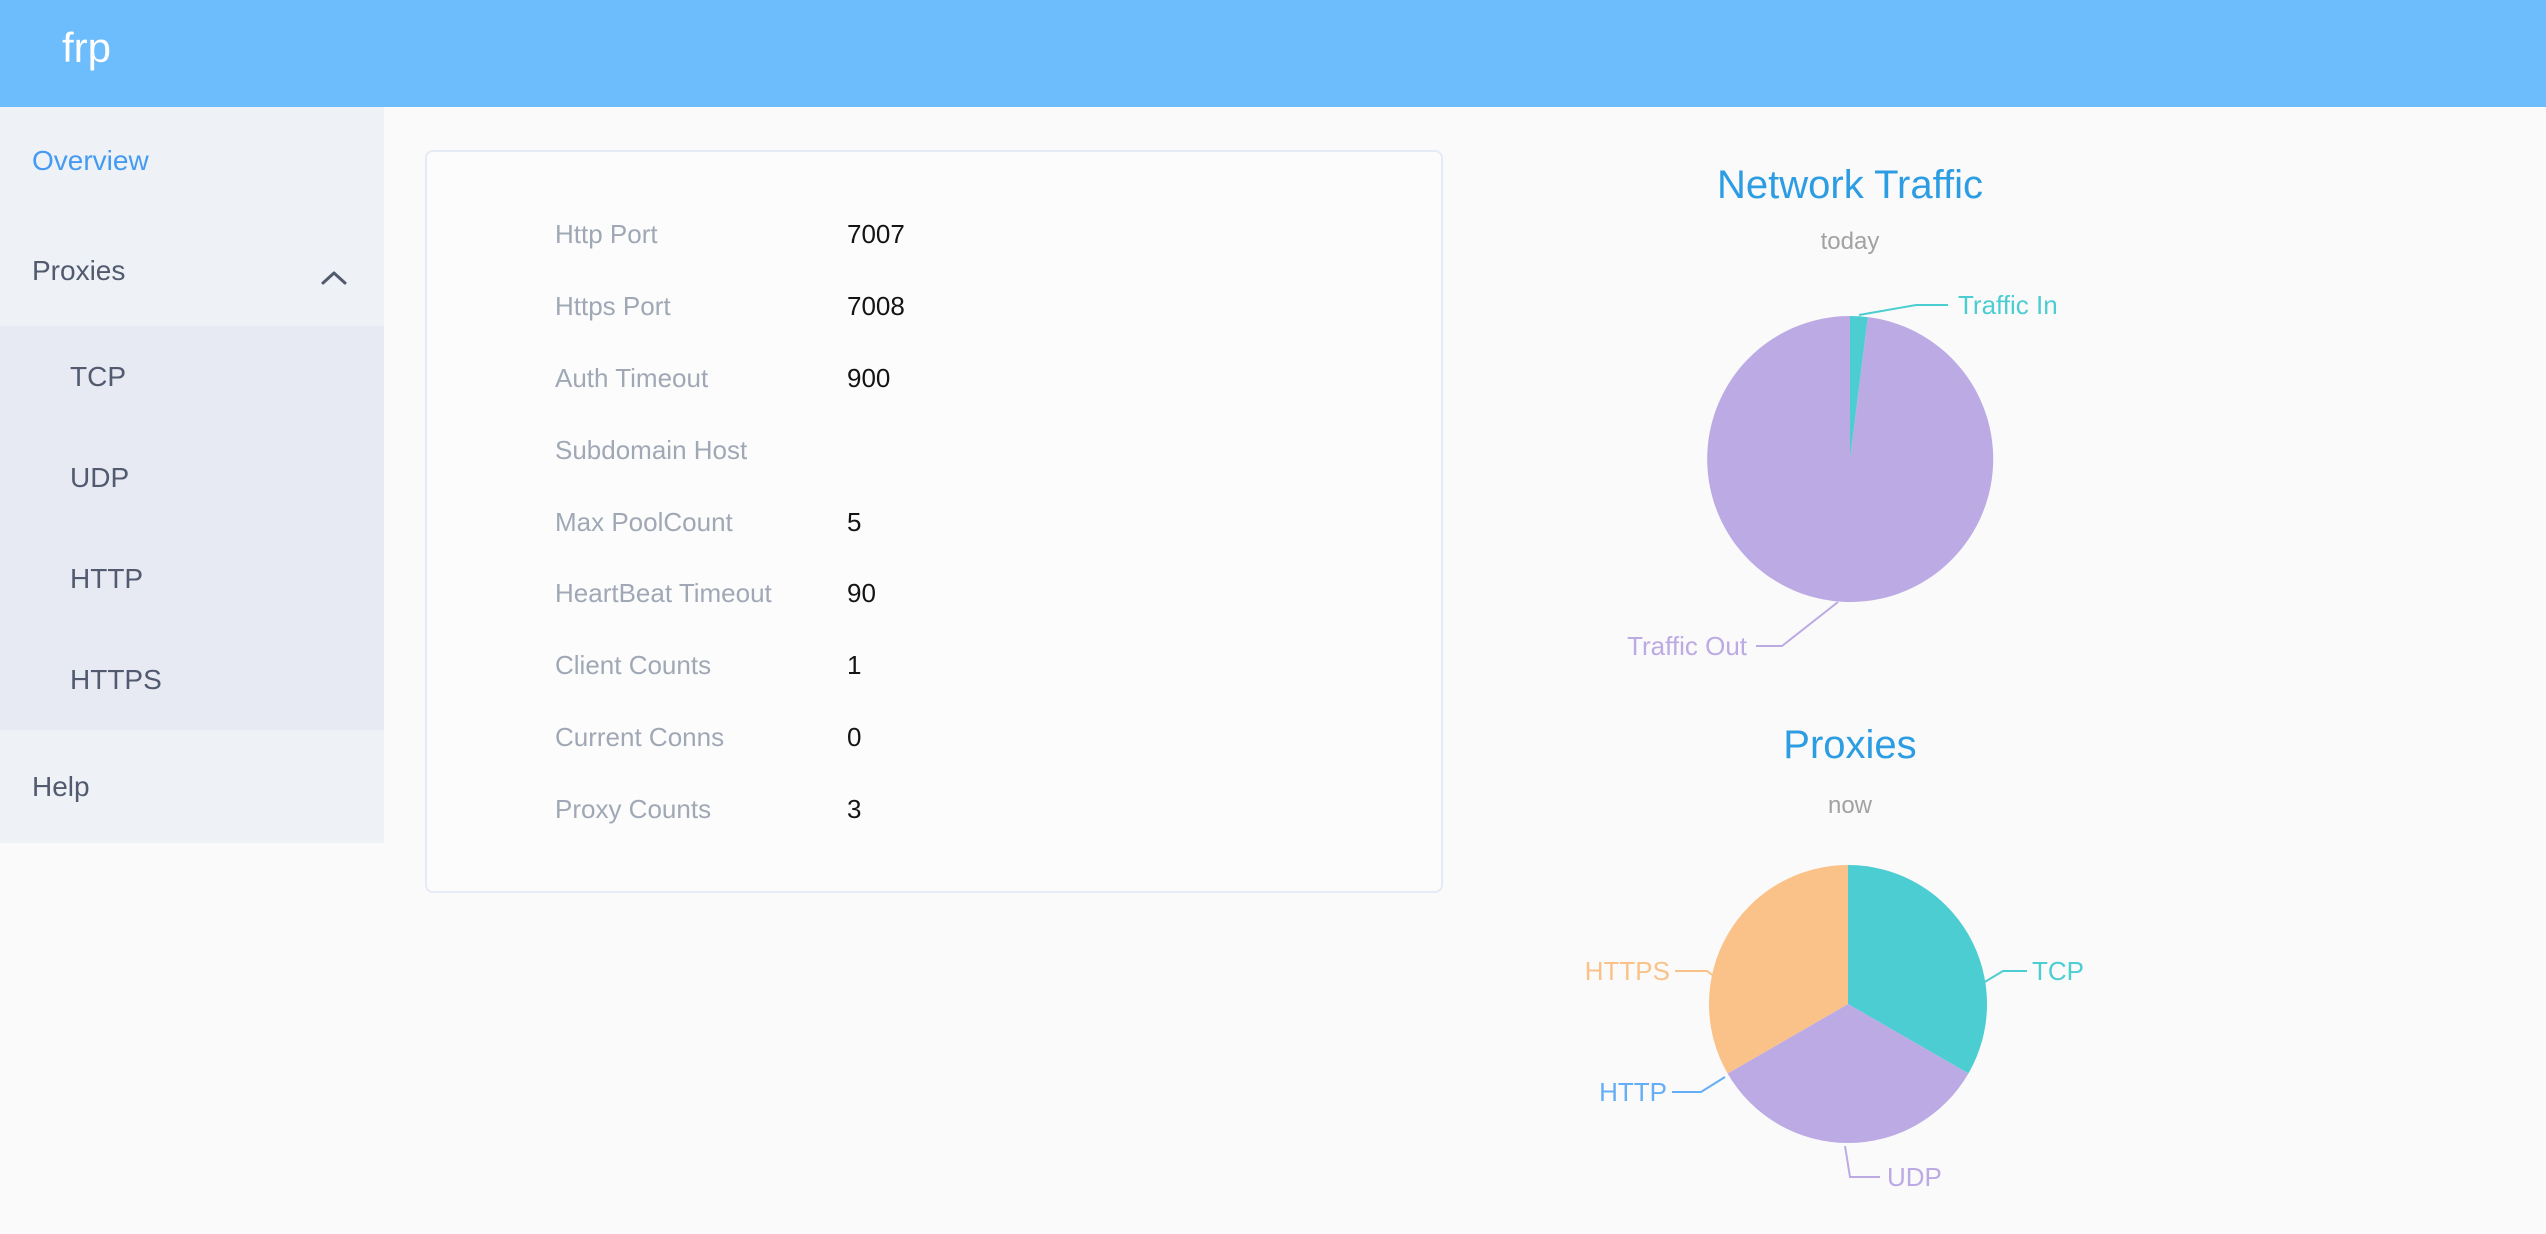  Describe the element at coordinates (633, 665) in the screenshot. I see `info-label: Client Counts` at that location.